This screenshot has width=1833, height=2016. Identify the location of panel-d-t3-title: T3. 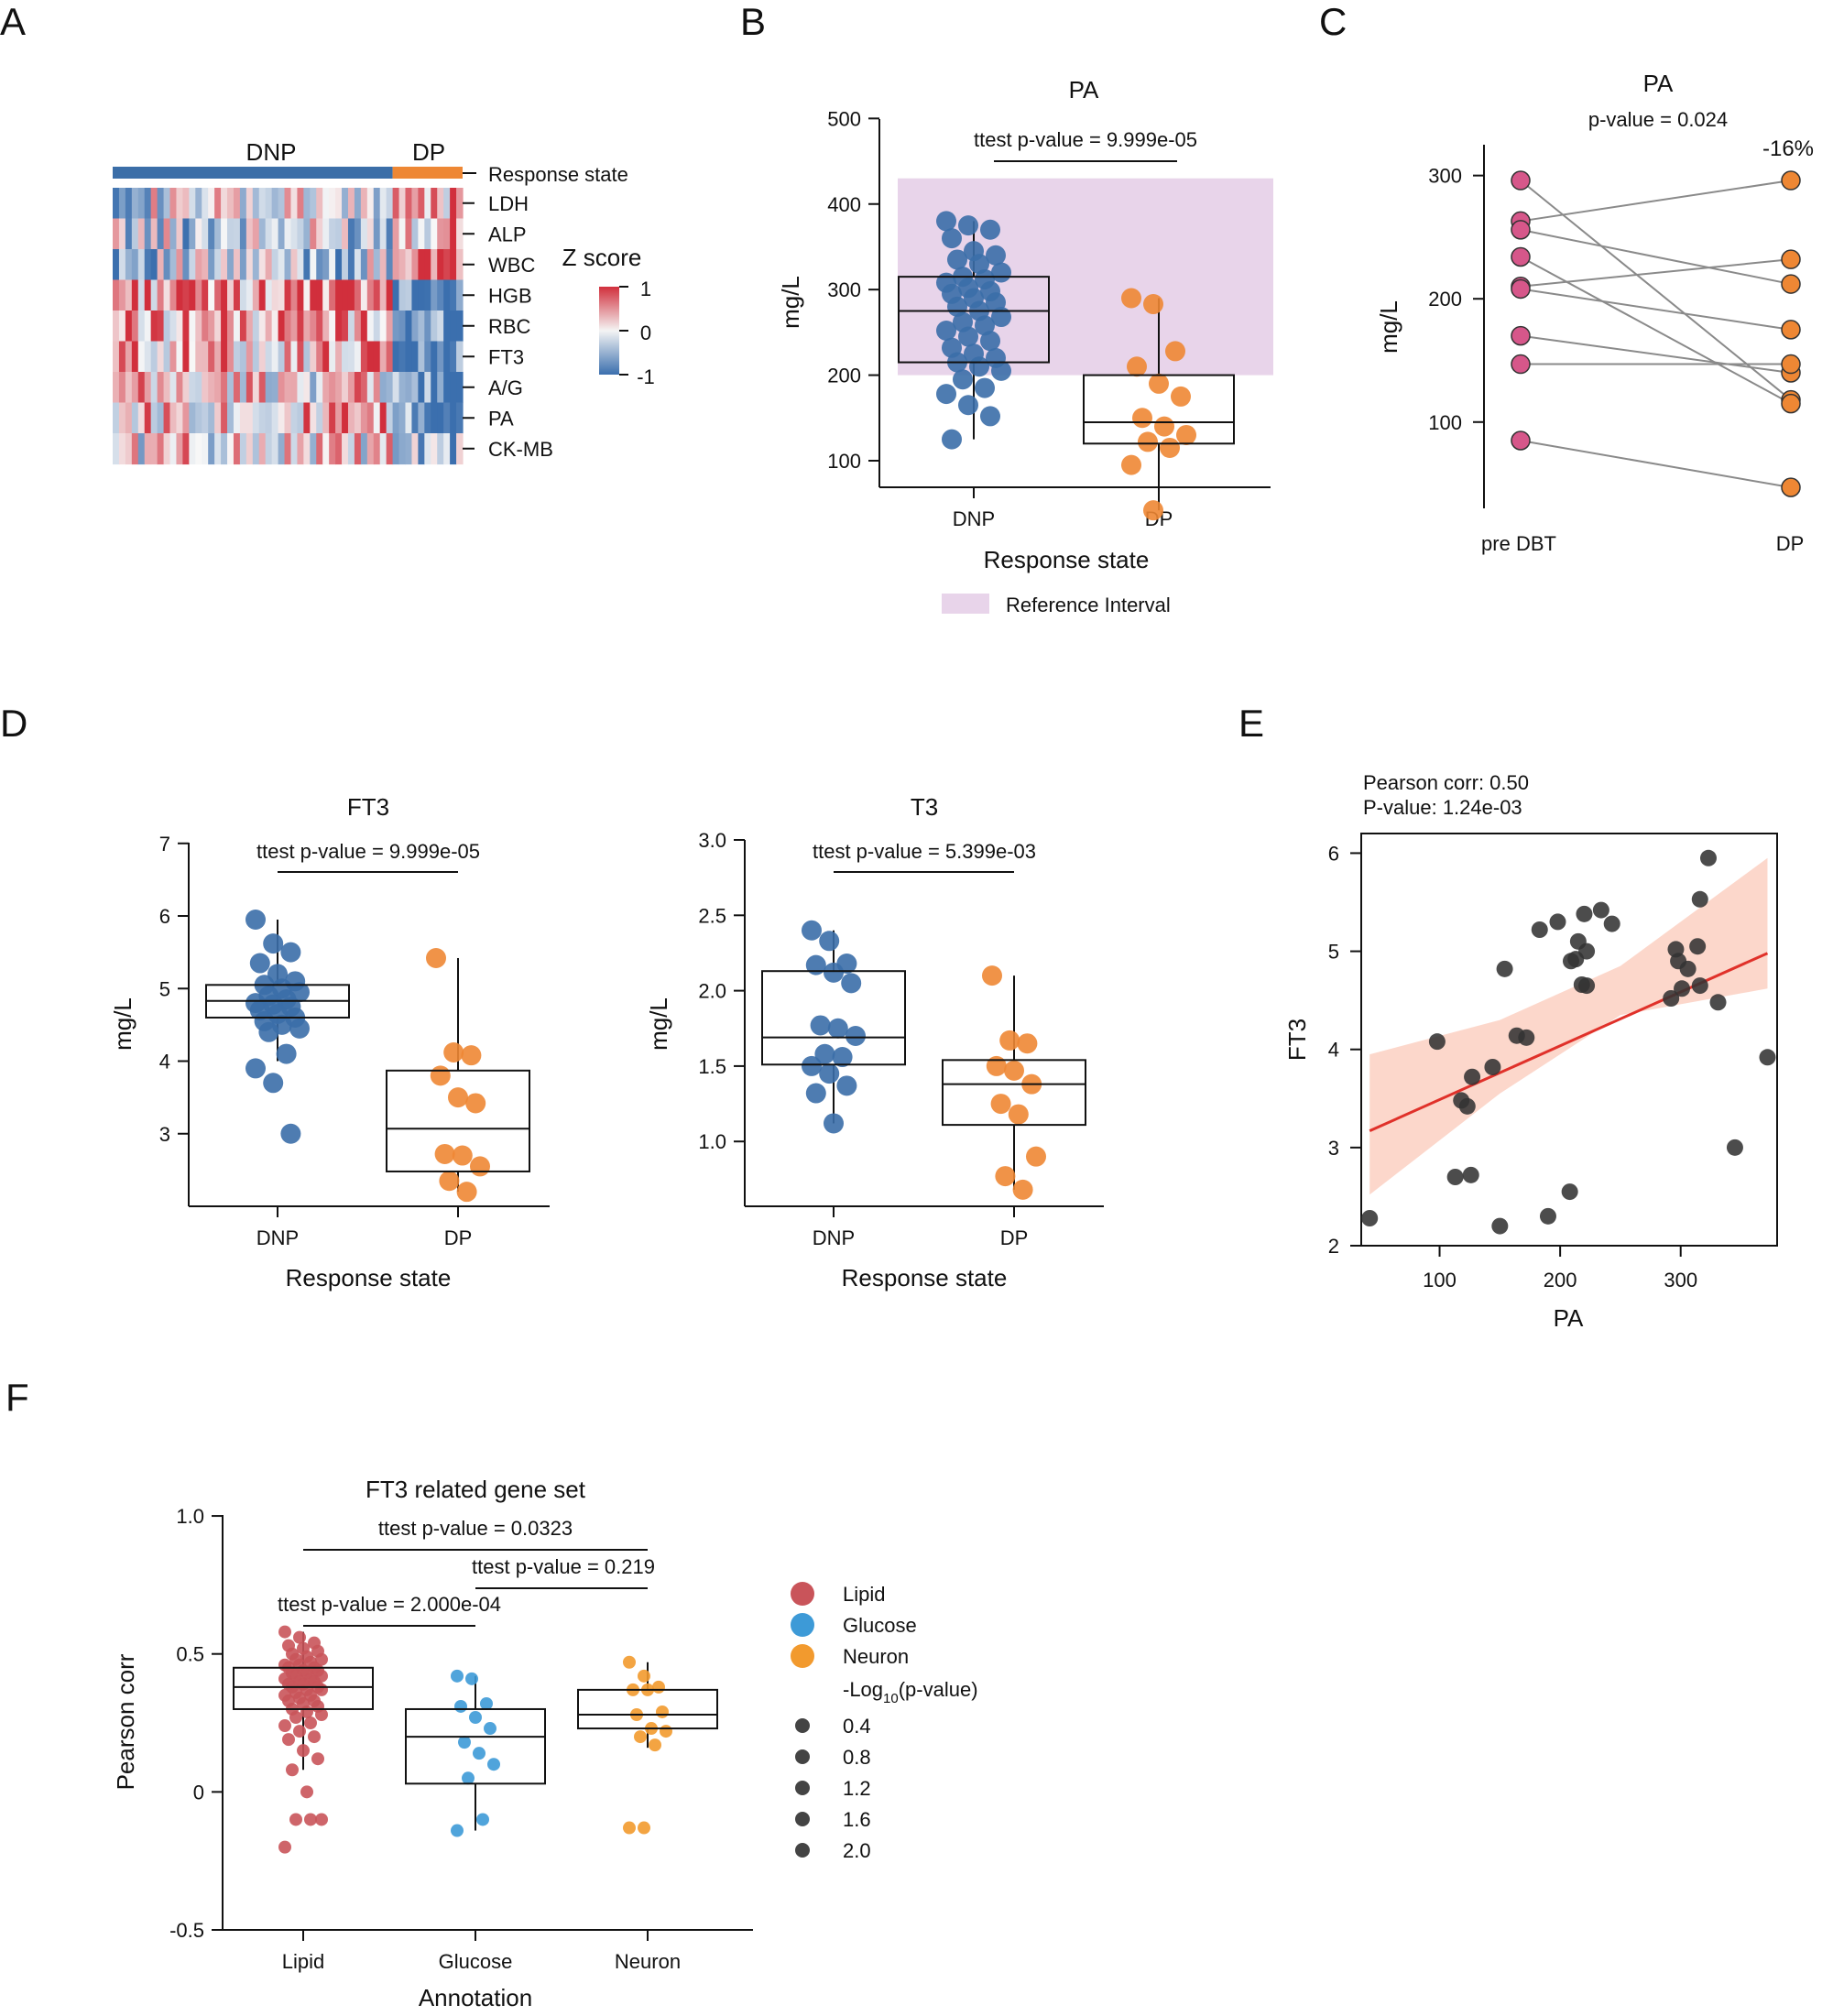
(924, 807).